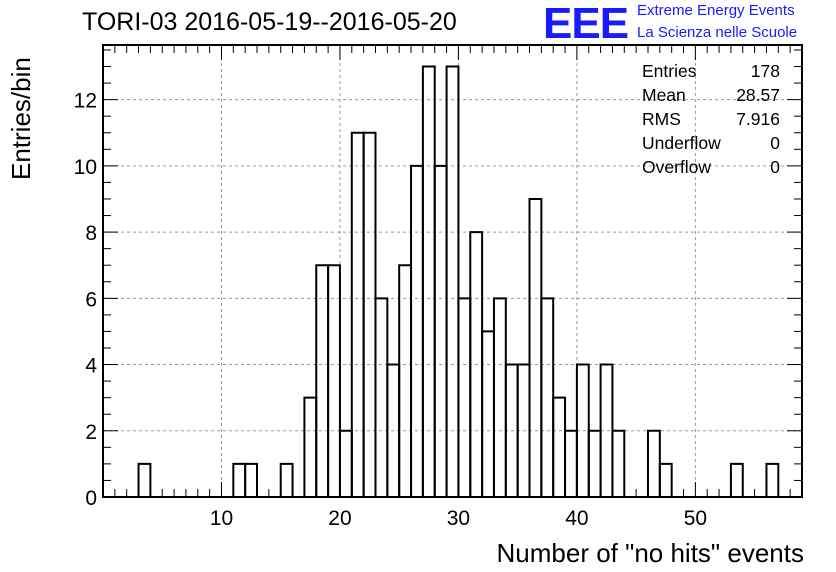 The height and width of the screenshot is (572, 836). Describe the element at coordinates (91, 432) in the screenshot. I see `y-tick-label: 2` at that location.